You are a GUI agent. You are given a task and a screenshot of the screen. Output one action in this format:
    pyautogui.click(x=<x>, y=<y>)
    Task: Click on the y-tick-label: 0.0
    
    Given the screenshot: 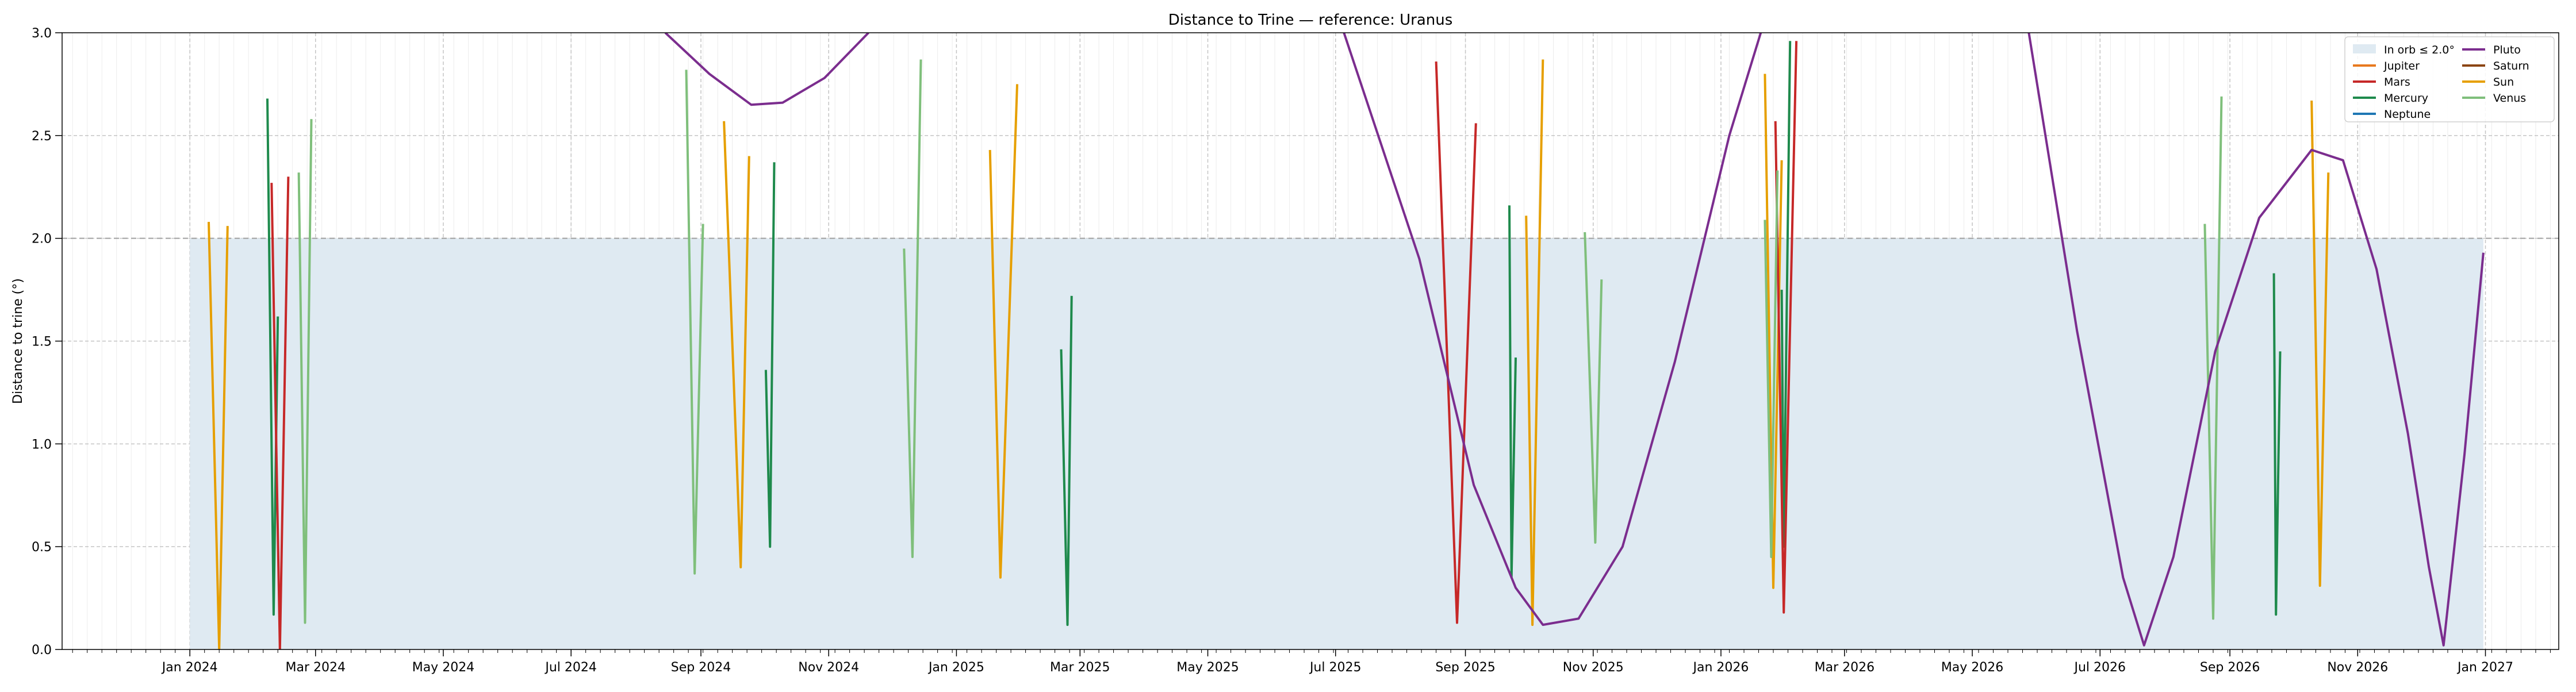 What is the action you would take?
    pyautogui.click(x=42, y=650)
    